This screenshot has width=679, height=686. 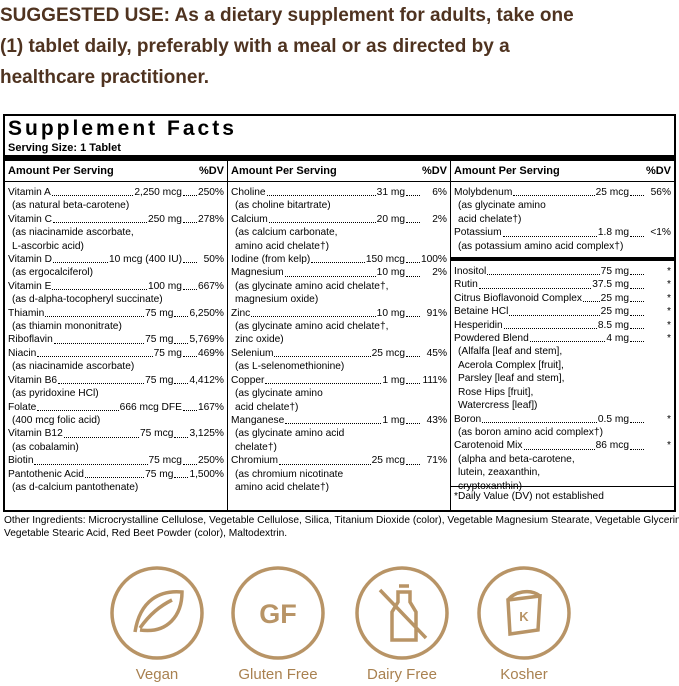 I want to click on nutrient-row: Rutin 37.5 mg *, so click(x=562, y=284).